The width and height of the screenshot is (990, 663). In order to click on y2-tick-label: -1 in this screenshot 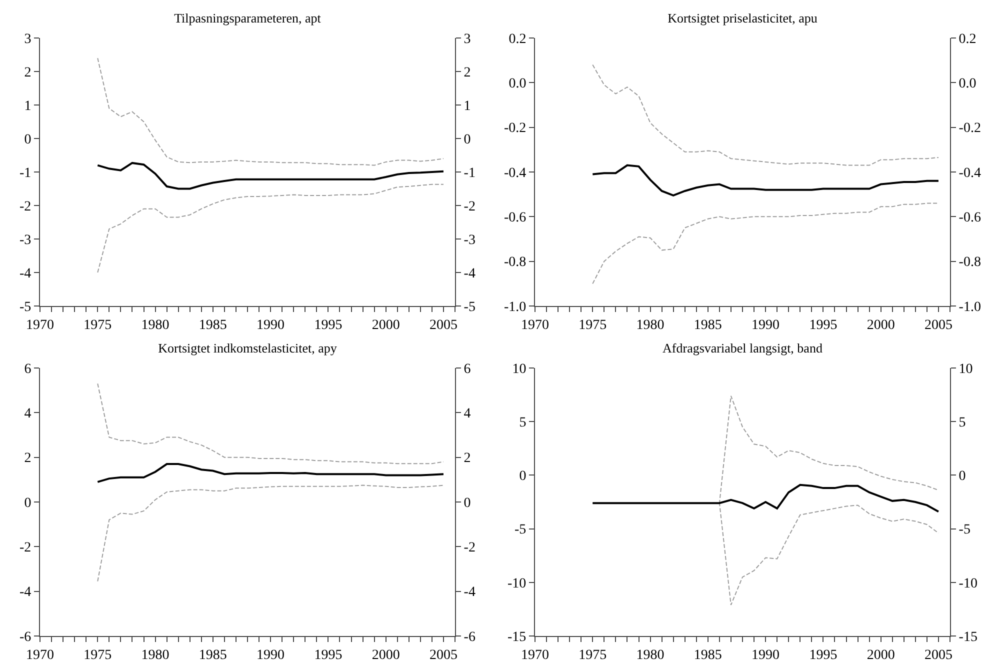, I will do `click(470, 173)`.